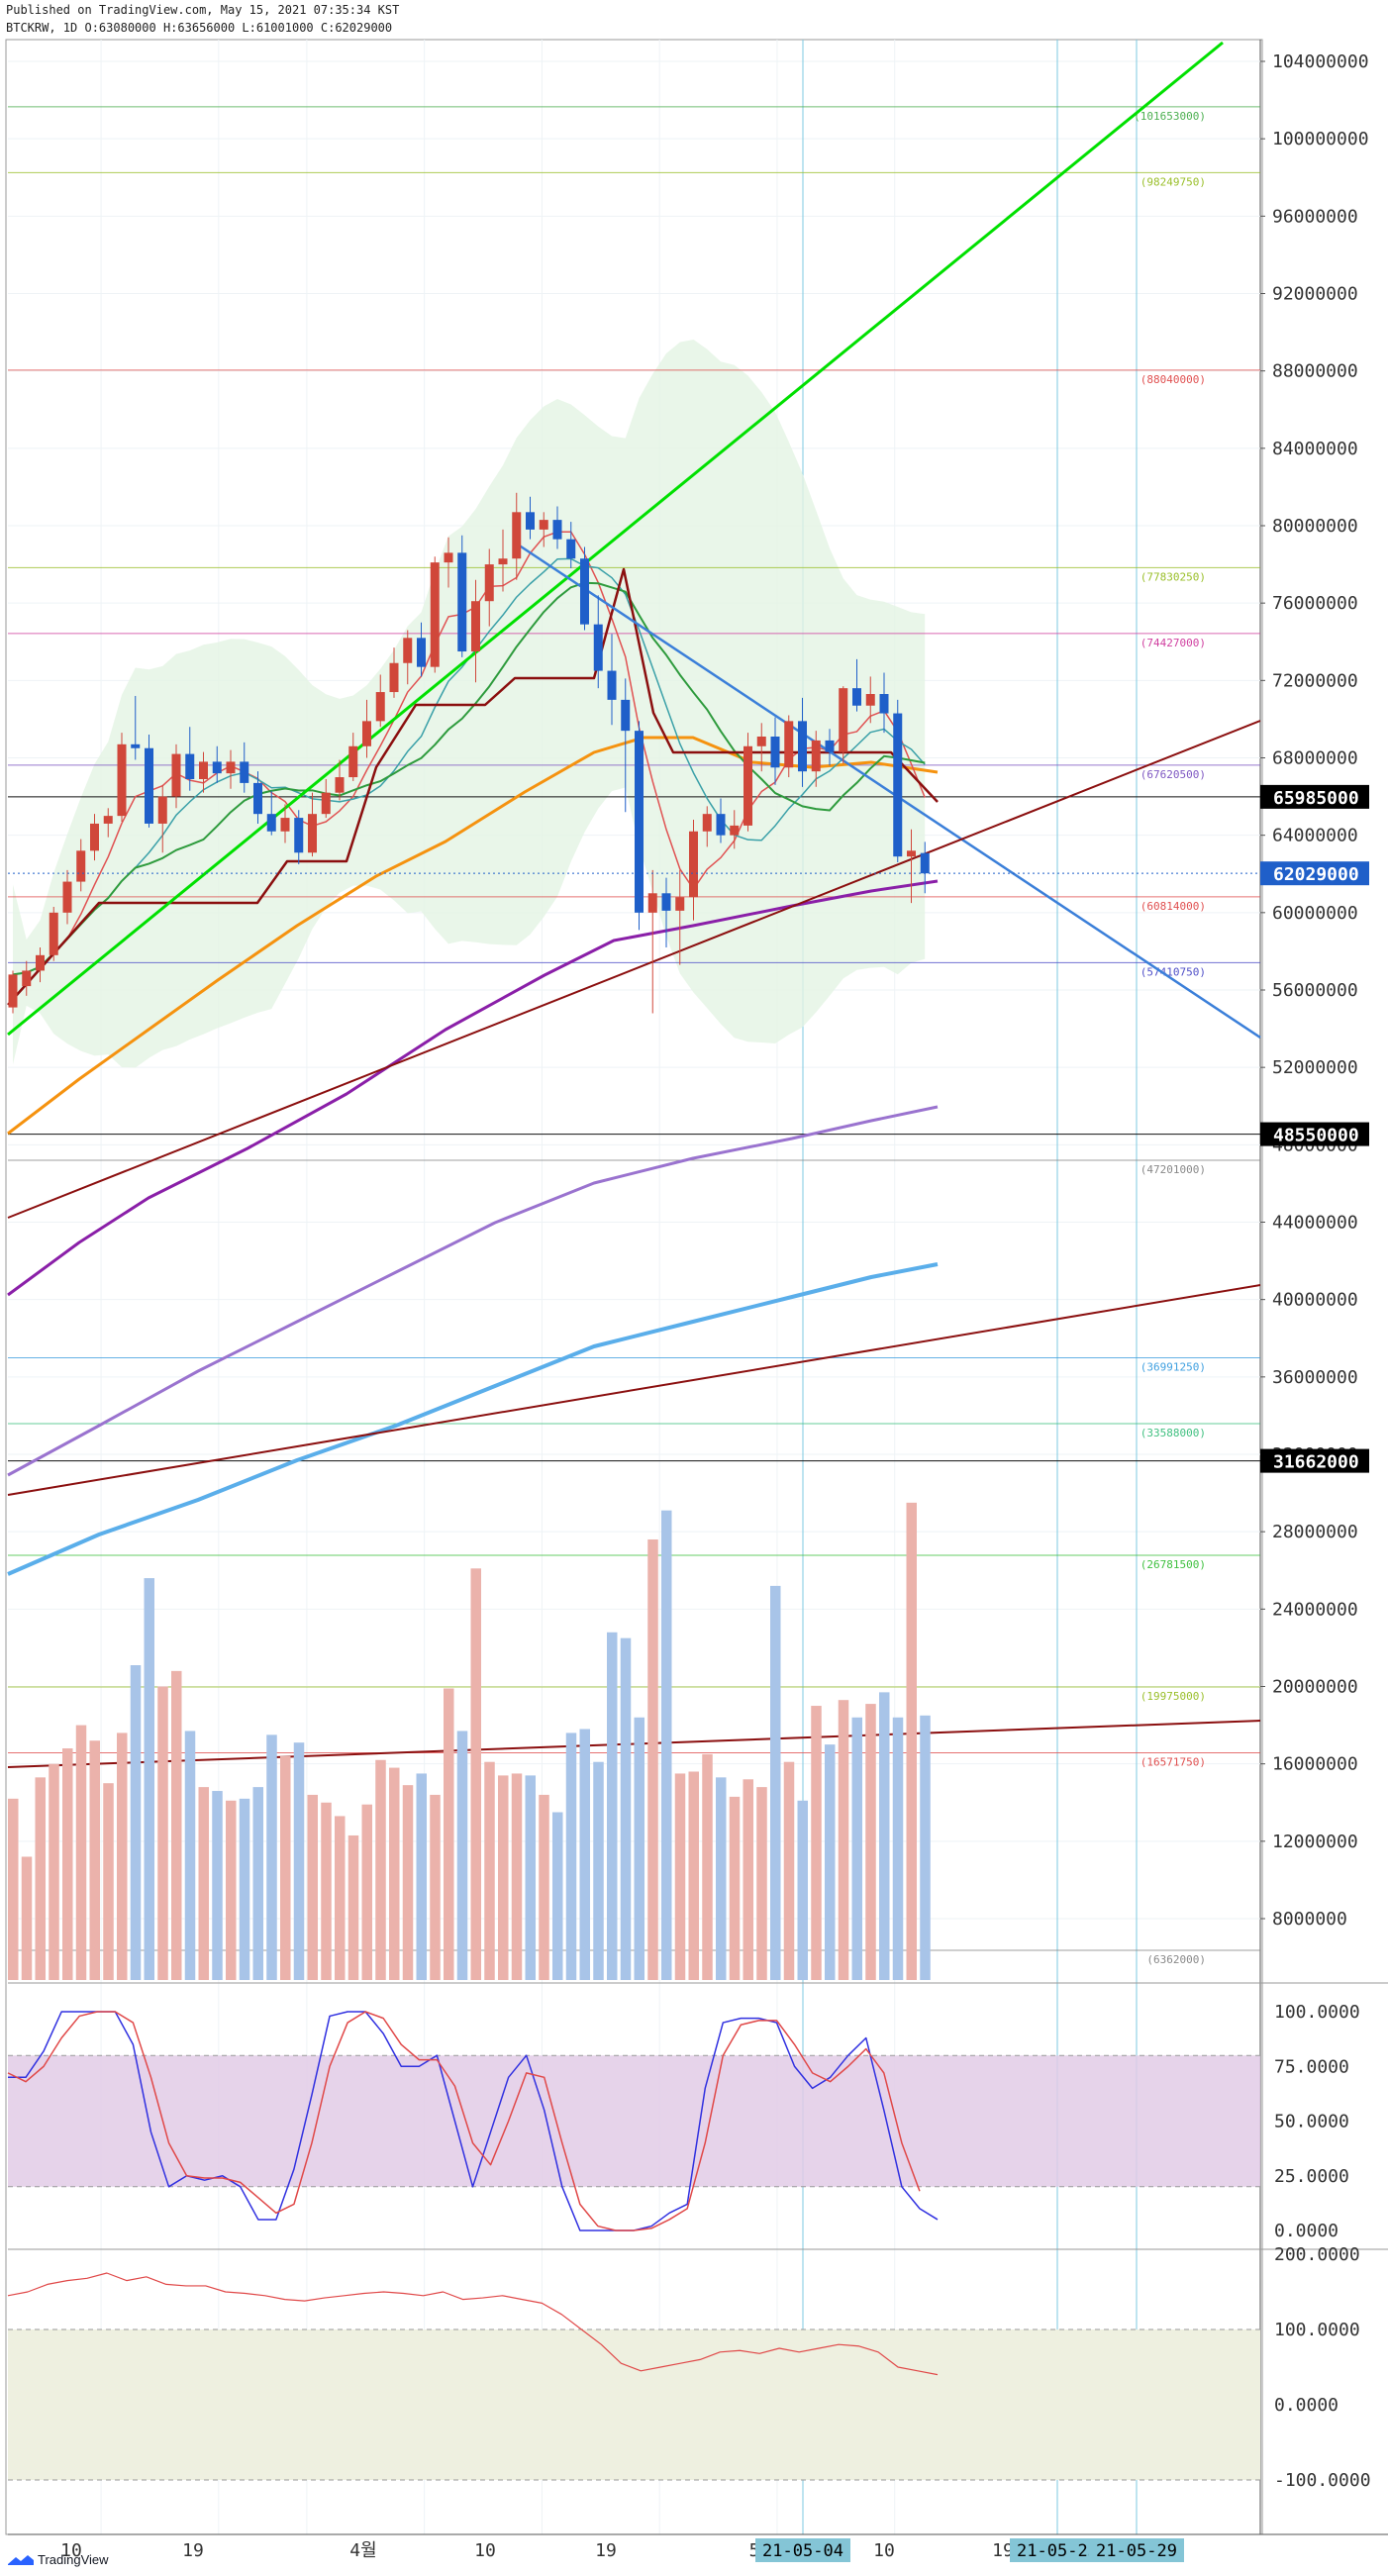 The width and height of the screenshot is (1388, 2576). What do you see at coordinates (473, 1088) in the screenshot?
I see `ma-purple-line` at bounding box center [473, 1088].